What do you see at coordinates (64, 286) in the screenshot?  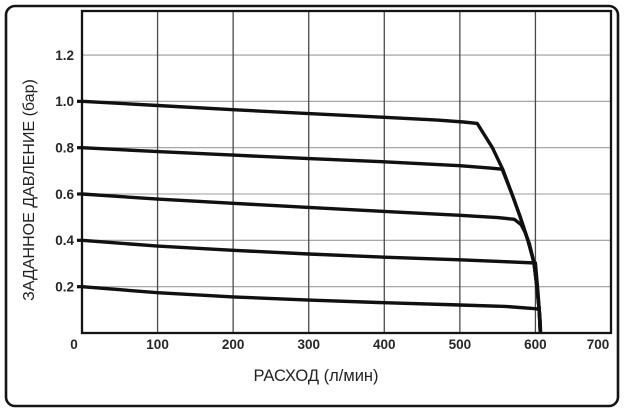 I see `y-tick-label: 0.2` at bounding box center [64, 286].